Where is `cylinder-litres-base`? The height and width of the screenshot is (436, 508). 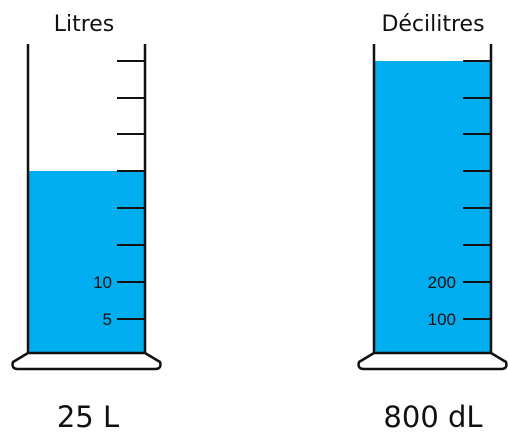 cylinder-litres-base is located at coordinates (86, 361).